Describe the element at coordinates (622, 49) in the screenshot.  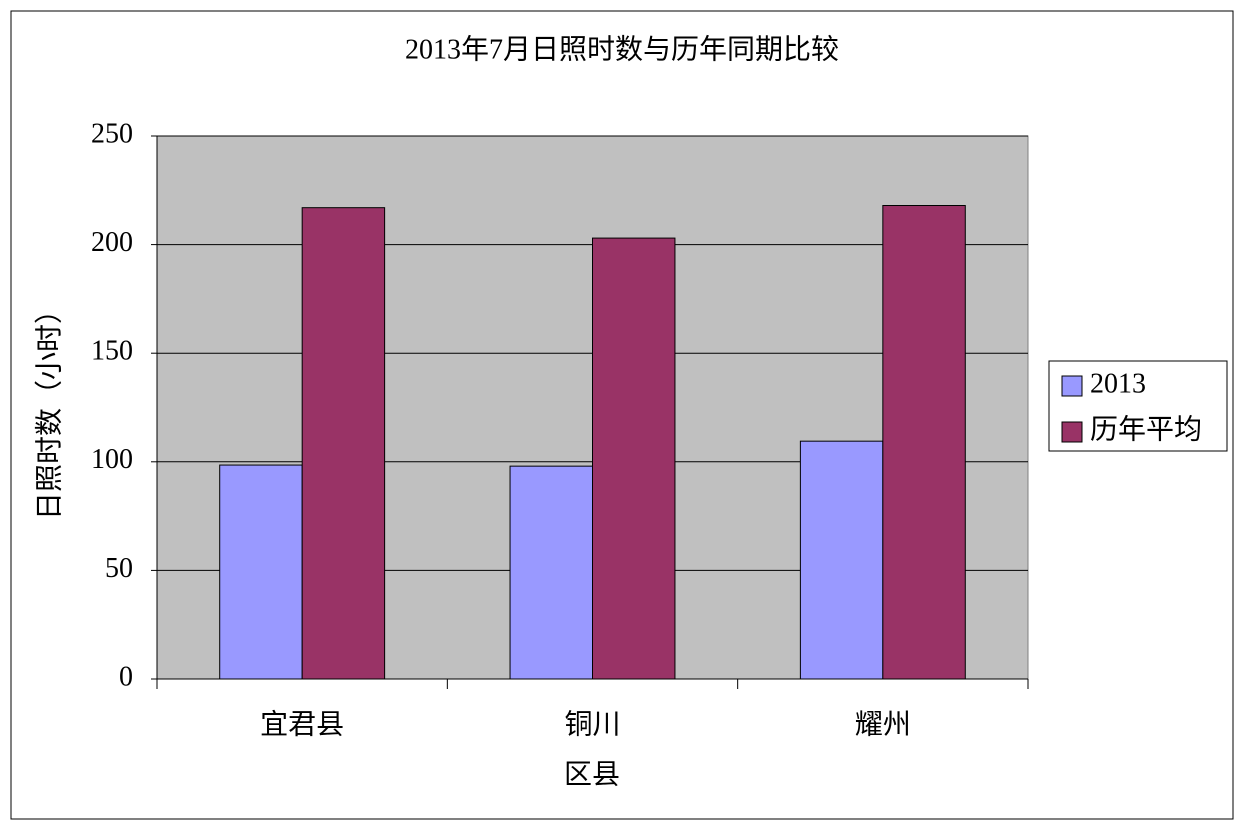
I see `chart-title: 2013年7月日照时数与历年同期比较` at that location.